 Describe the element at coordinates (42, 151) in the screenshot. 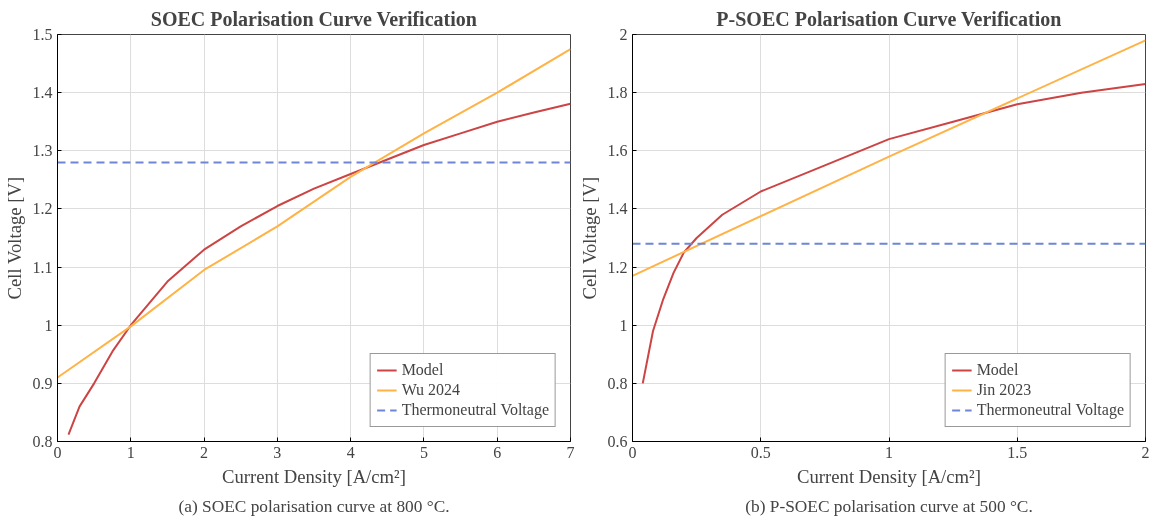

I see `y-tick-label: 1.3` at that location.